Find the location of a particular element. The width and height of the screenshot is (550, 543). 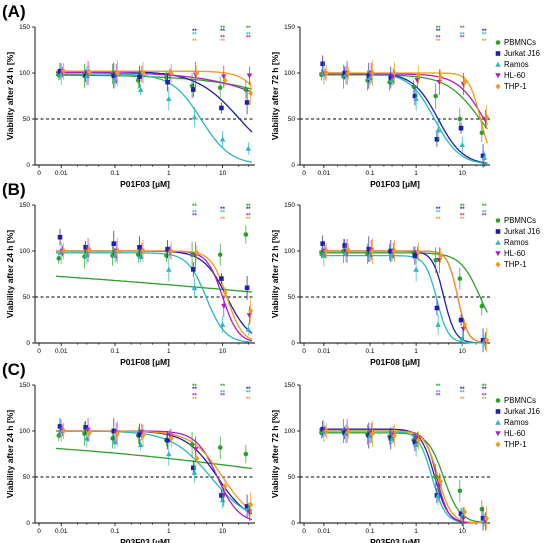

legend-marker-th is located at coordinates (498, 444).